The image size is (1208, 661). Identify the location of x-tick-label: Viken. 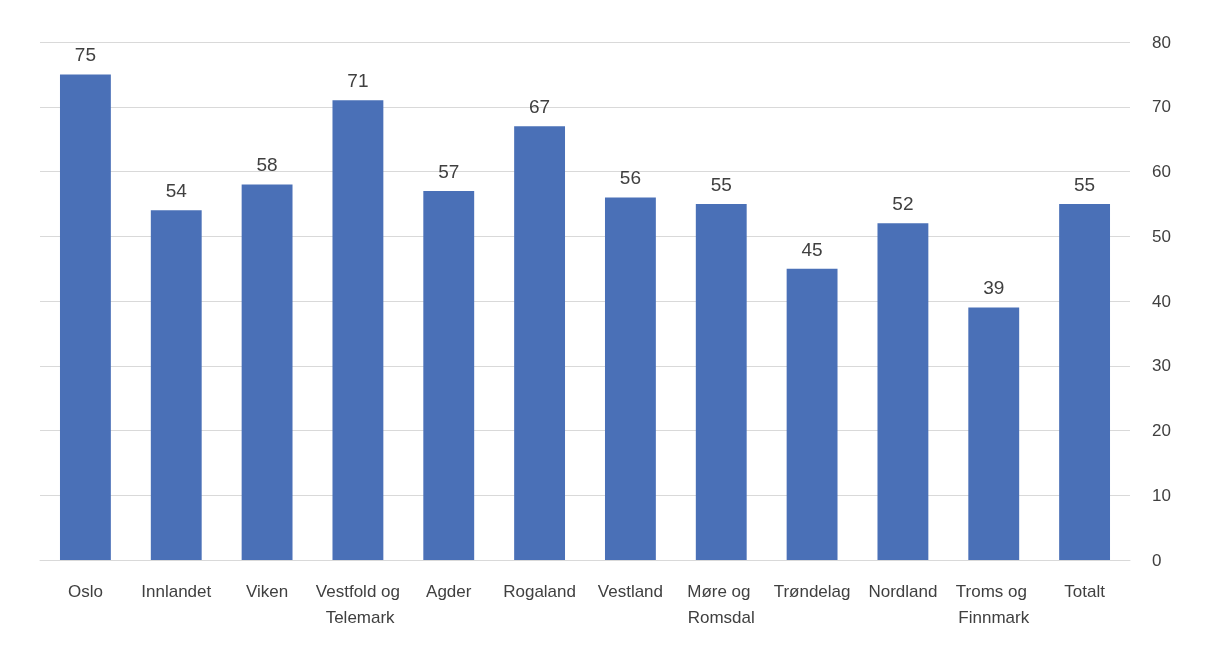
(267, 591).